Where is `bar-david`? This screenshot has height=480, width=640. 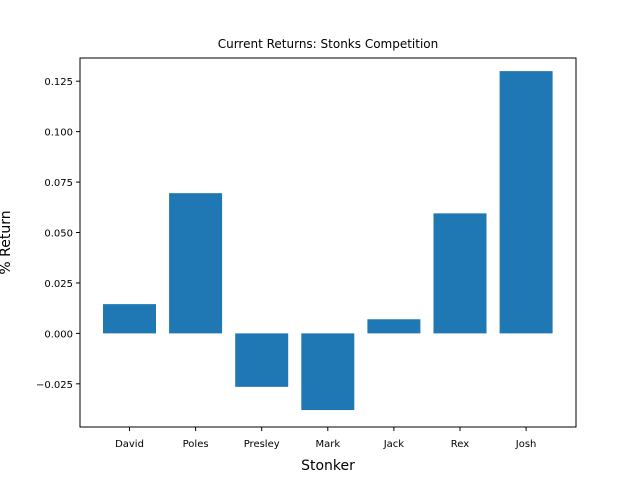
bar-david is located at coordinates (129, 319).